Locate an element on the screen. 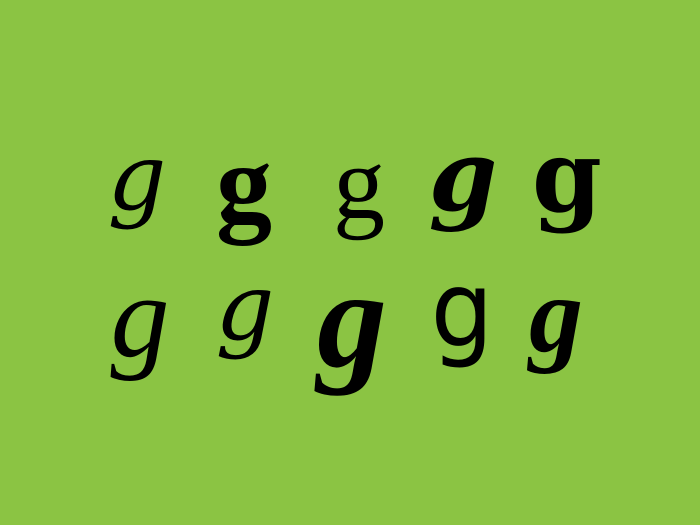 The height and width of the screenshot is (525, 700). glyph-row1-4: g is located at coordinates (463, 176).